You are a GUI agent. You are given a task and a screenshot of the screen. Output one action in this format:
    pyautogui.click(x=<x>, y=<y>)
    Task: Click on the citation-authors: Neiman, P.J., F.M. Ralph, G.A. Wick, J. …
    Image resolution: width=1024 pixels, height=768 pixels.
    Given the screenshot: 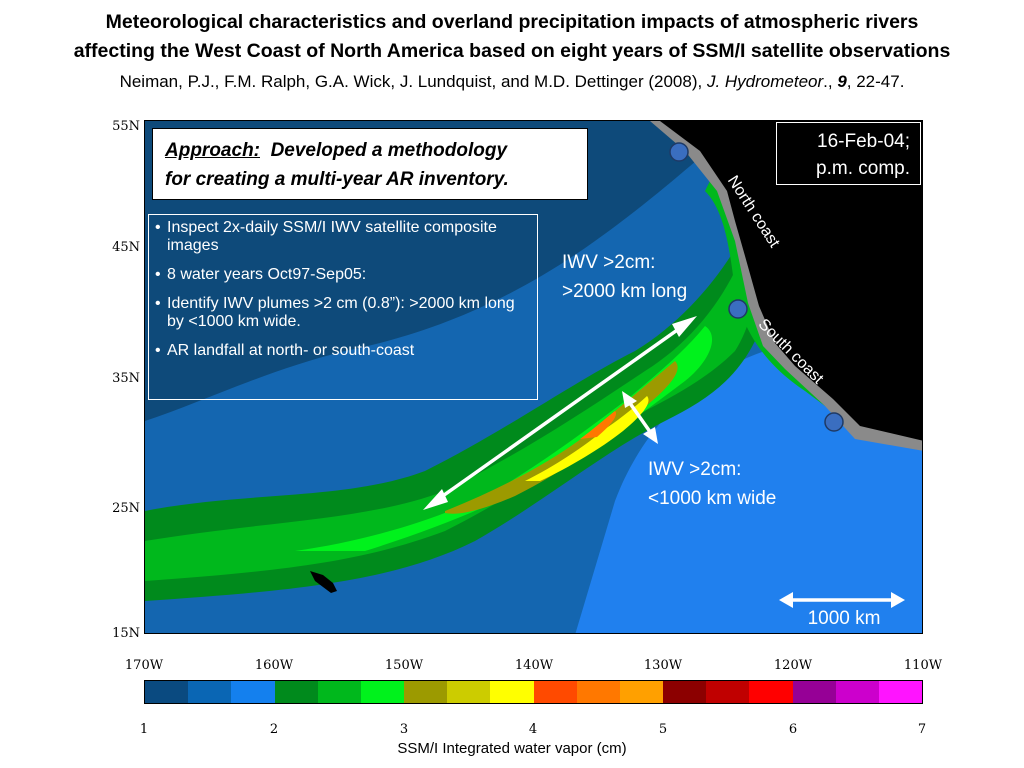 What is the action you would take?
    pyautogui.click(x=413, y=81)
    